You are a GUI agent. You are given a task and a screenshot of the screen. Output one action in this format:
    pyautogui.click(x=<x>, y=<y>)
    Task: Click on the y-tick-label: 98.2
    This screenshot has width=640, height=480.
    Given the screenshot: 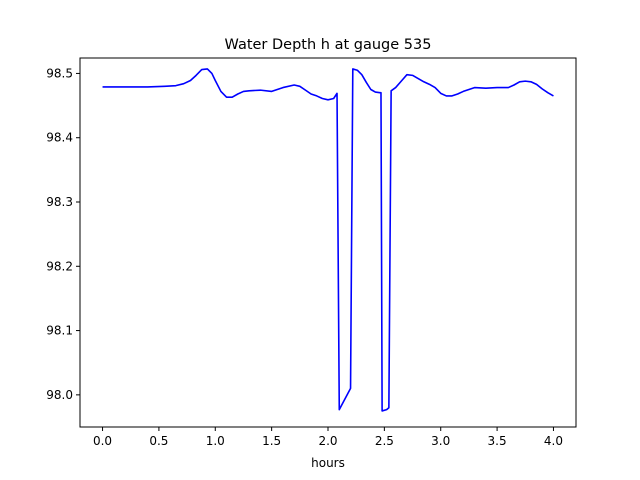 What is the action you would take?
    pyautogui.click(x=59, y=266)
    